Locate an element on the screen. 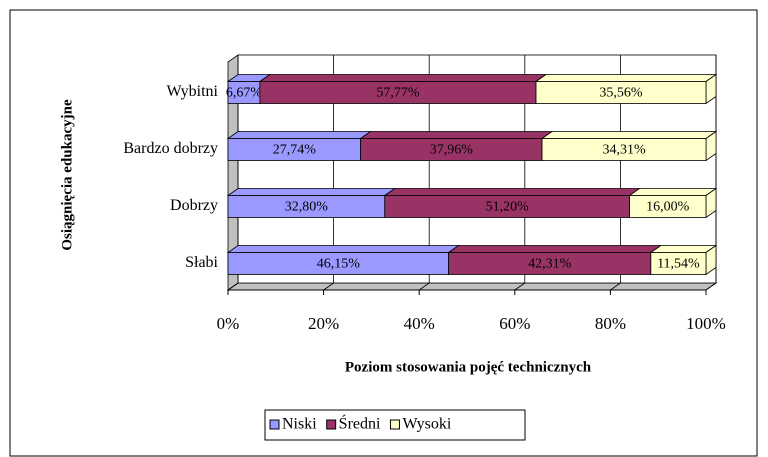 This screenshot has height=457, width=768. data-label: 35,56% is located at coordinates (621, 93).